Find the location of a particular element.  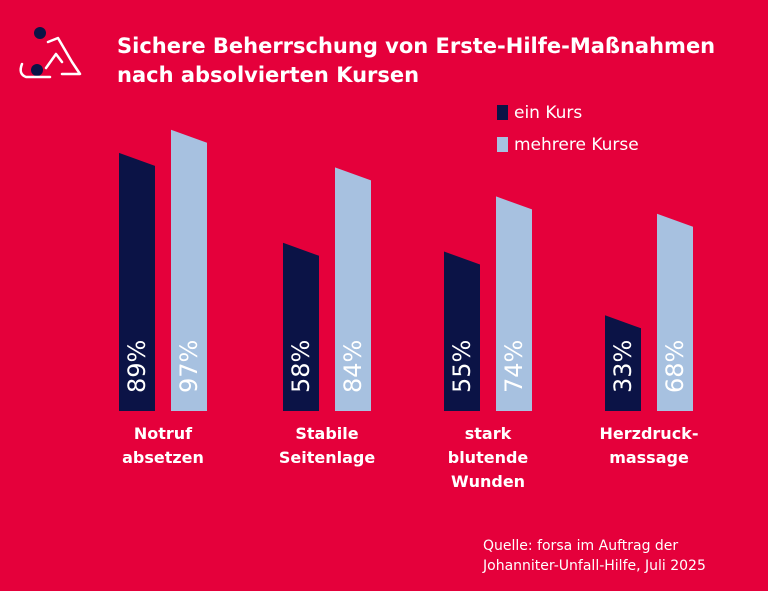

x-tick-label: Wunden is located at coordinates (488, 481).